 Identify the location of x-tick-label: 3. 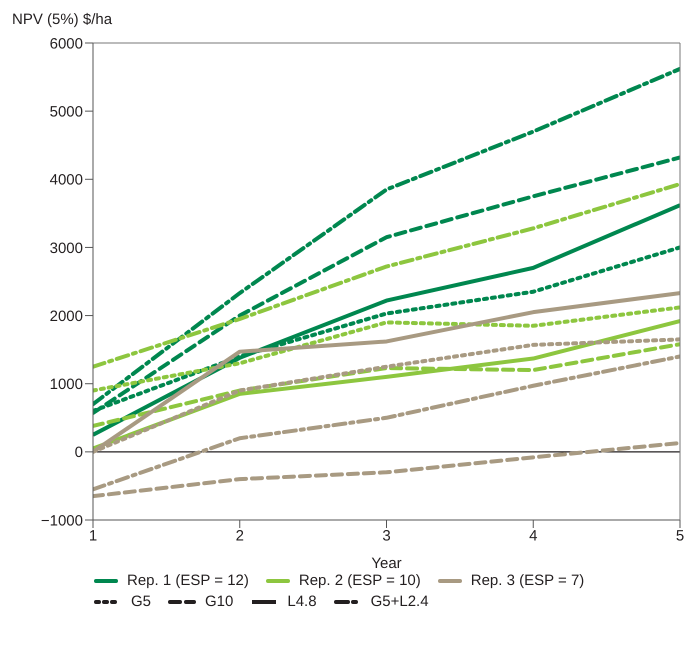
(386, 536).